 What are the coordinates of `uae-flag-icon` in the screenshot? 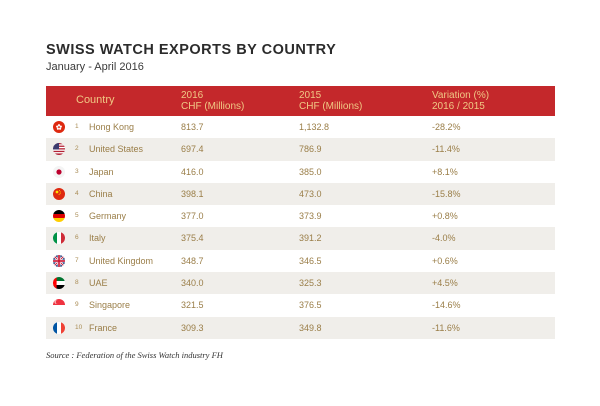 It's located at (59, 283).